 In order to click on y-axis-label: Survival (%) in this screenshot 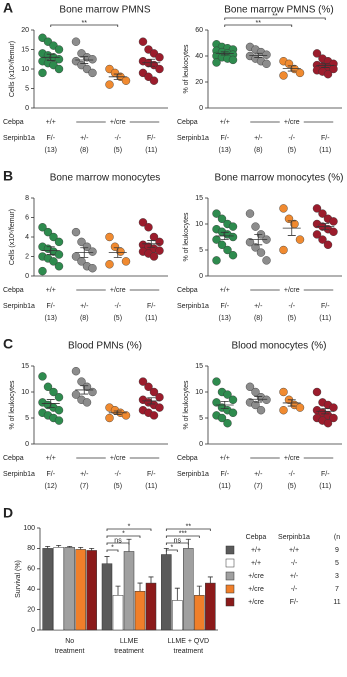, I will do `click(18, 579)`.